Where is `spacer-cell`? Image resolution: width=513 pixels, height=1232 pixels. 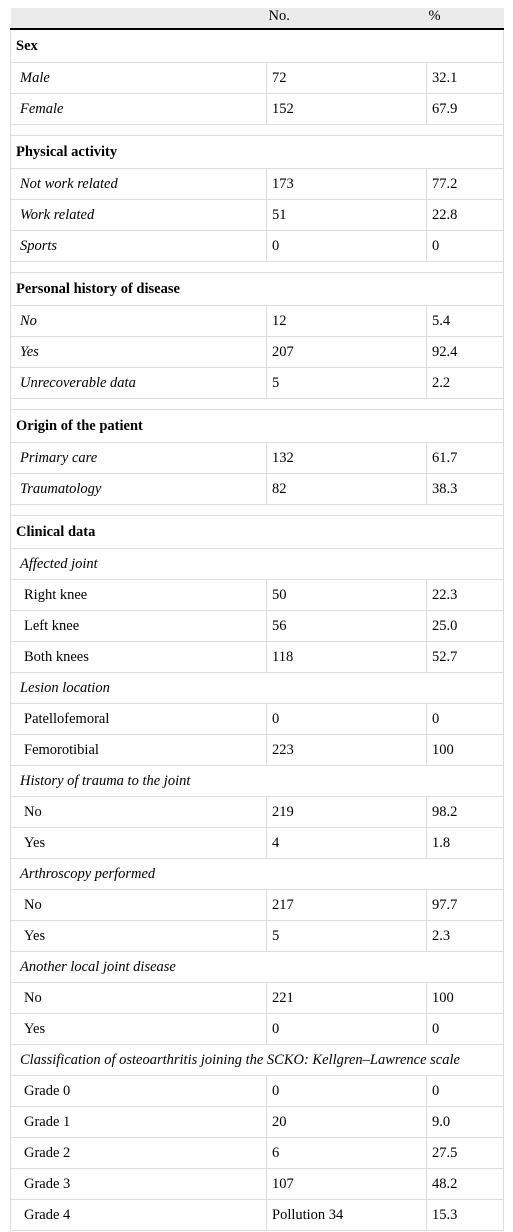 spacer-cell is located at coordinates (257, 130).